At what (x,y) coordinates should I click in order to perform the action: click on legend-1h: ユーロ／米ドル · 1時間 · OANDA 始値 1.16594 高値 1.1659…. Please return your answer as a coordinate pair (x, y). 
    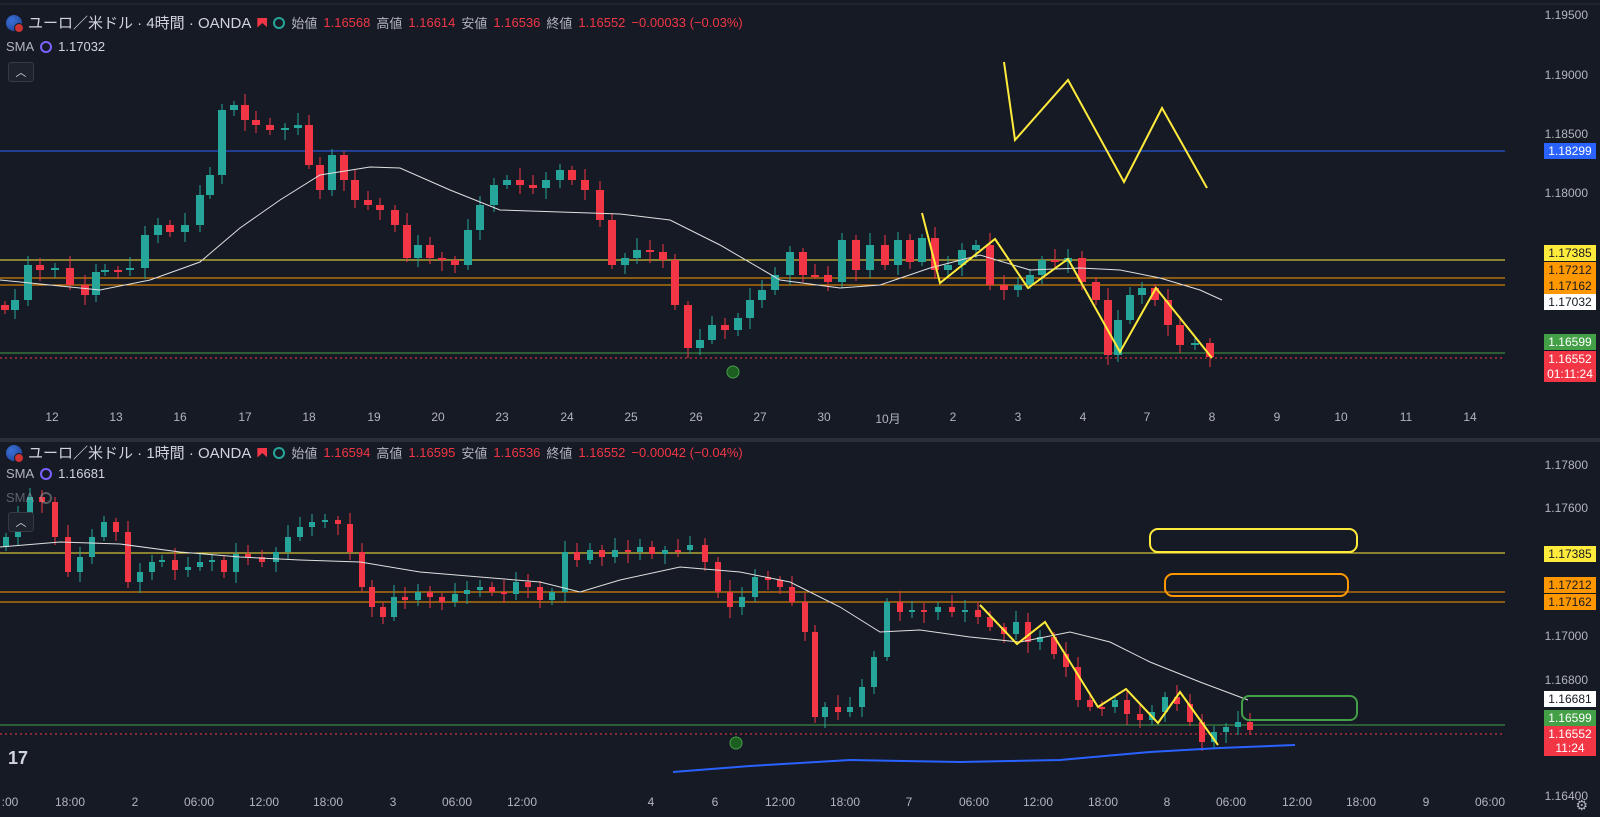
    Looking at the image, I should click on (374, 452).